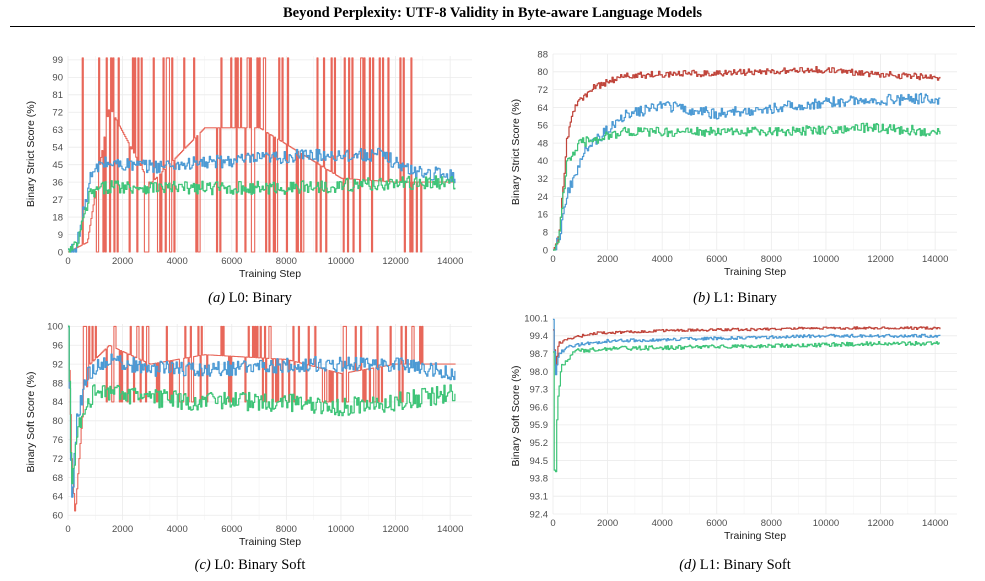 This screenshot has width=985, height=581. I want to click on caption-c-text: L0: Binary Soft, so click(260, 565).